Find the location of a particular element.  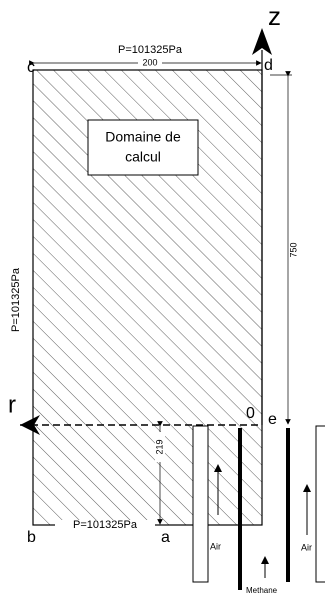

dimension-label: 750 is located at coordinates (293, 249).